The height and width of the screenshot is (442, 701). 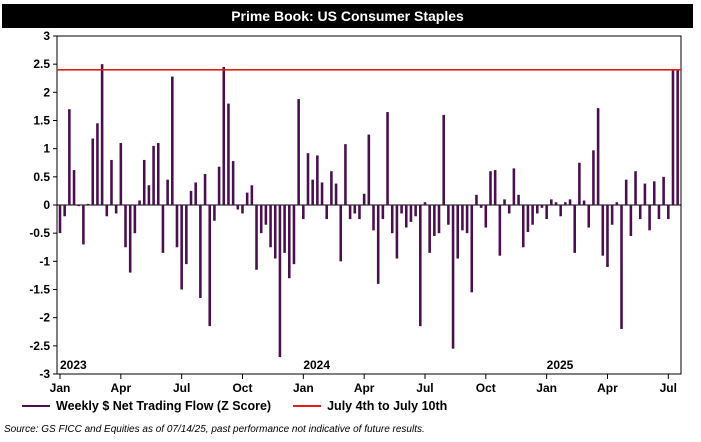 What do you see at coordinates (41, 64) in the screenshot?
I see `y-tick-label: 2.5` at bounding box center [41, 64].